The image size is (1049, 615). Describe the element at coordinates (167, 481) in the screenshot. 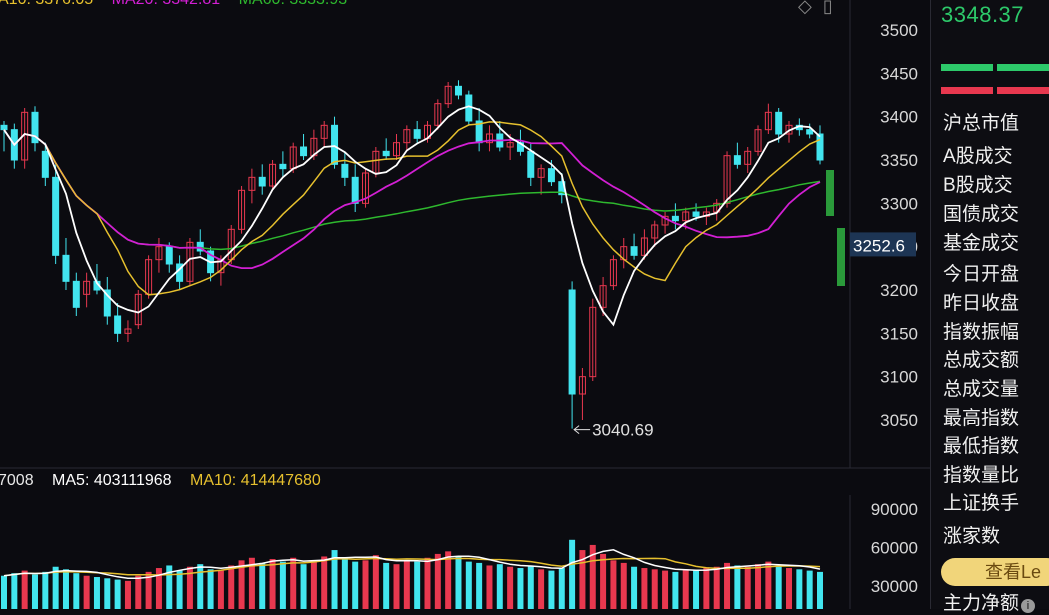

I see `volume-legend: 7008 MA5: 403111968 MA10: 414447680` at that location.